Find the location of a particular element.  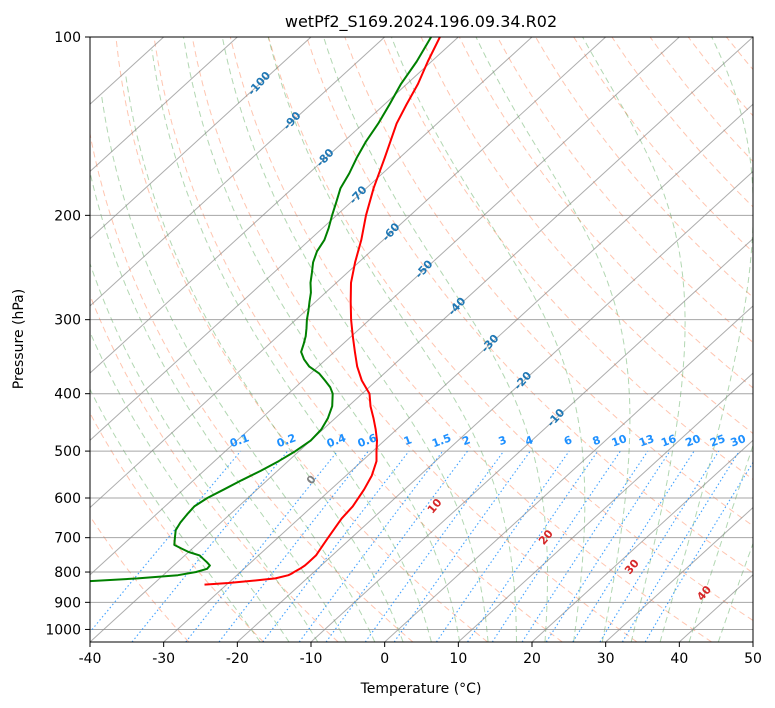

x-tick-label: 20 is located at coordinates (532, 659).